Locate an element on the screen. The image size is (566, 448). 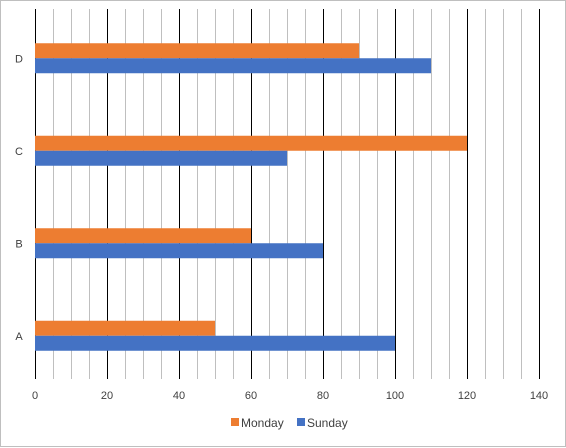
bar-sunday-C is located at coordinates (161, 158).